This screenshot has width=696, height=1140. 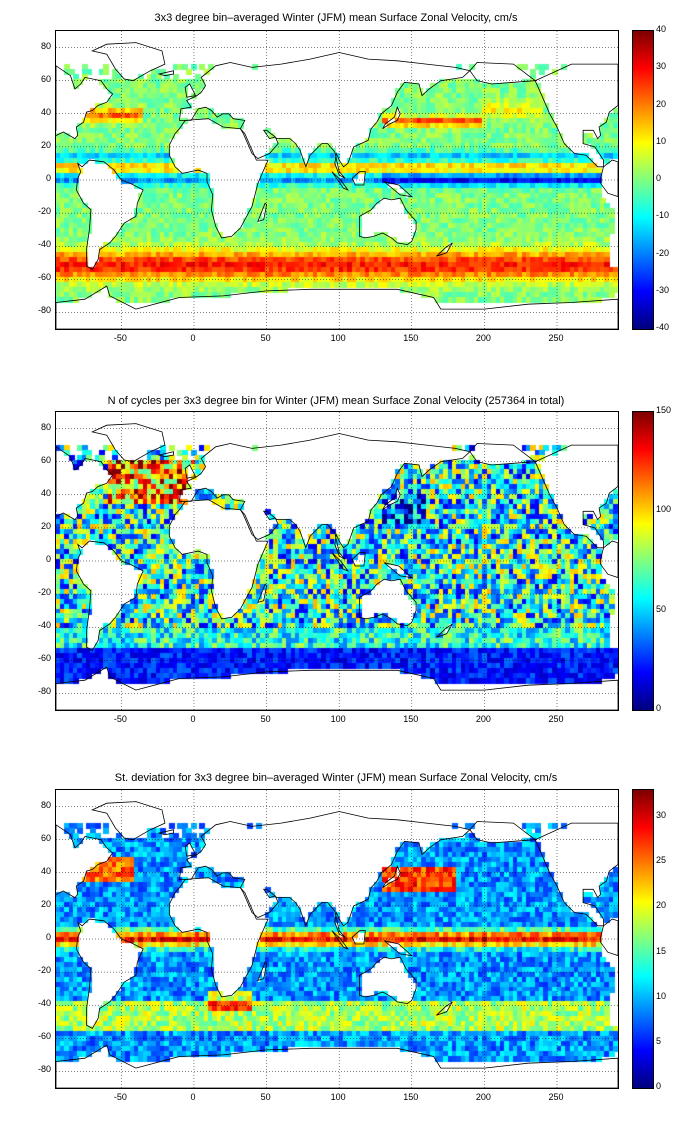 What do you see at coordinates (661, 608) in the screenshot?
I see `colorbar-tick-label: 50` at bounding box center [661, 608].